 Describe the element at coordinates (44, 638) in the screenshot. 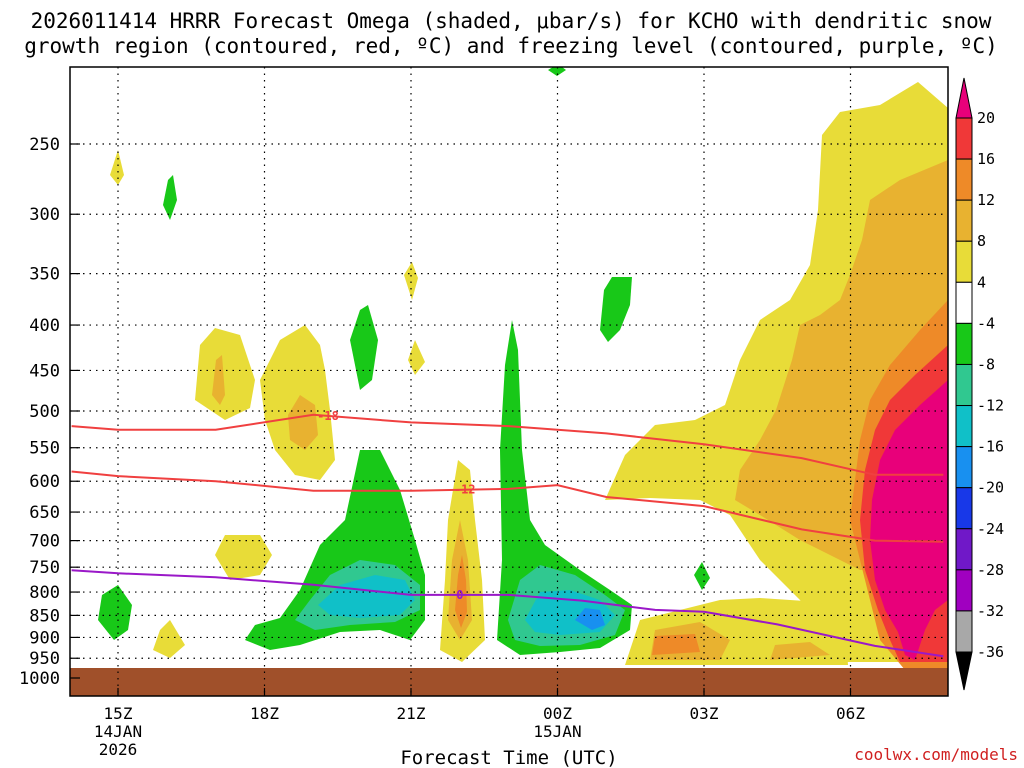

I see `ytick-label: 900` at that location.